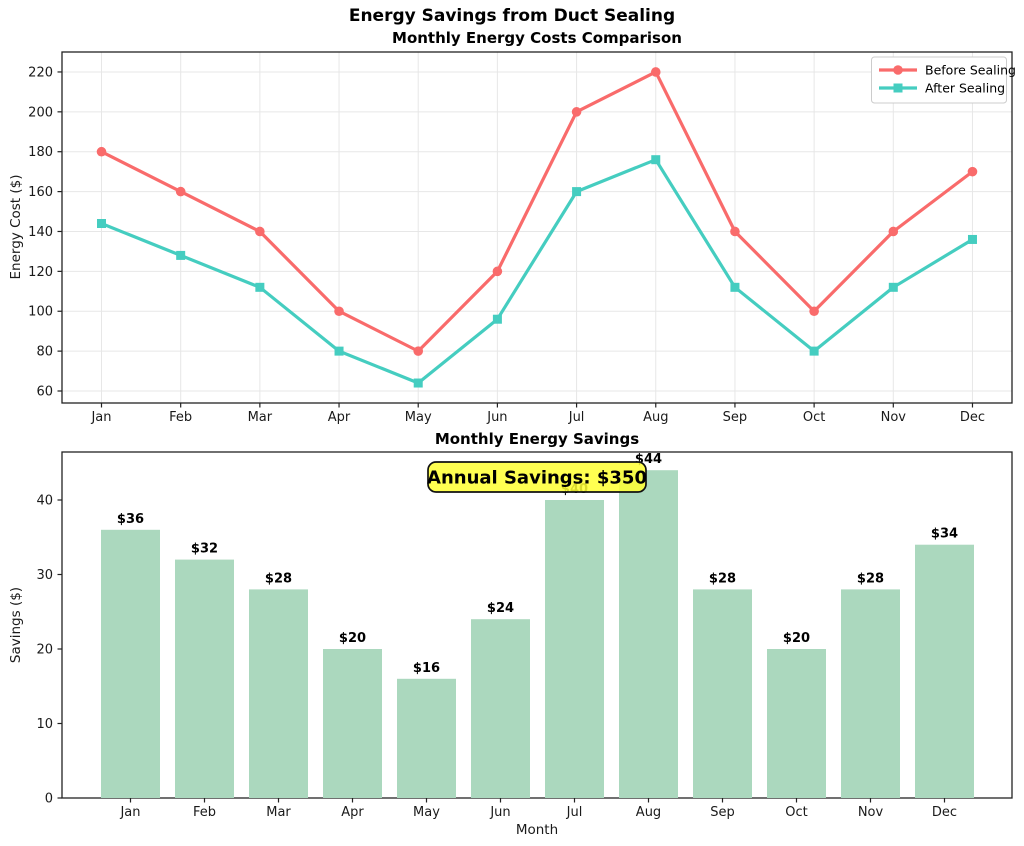  What do you see at coordinates (735, 231) in the screenshot?
I see `point-before-sealing-sep` at bounding box center [735, 231].